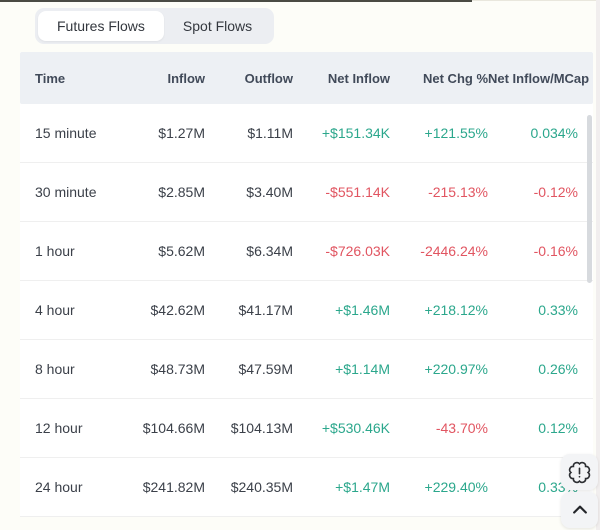  What do you see at coordinates (555, 192) in the screenshot?
I see `cell-net-inflow-mcap: -0.12%` at bounding box center [555, 192].